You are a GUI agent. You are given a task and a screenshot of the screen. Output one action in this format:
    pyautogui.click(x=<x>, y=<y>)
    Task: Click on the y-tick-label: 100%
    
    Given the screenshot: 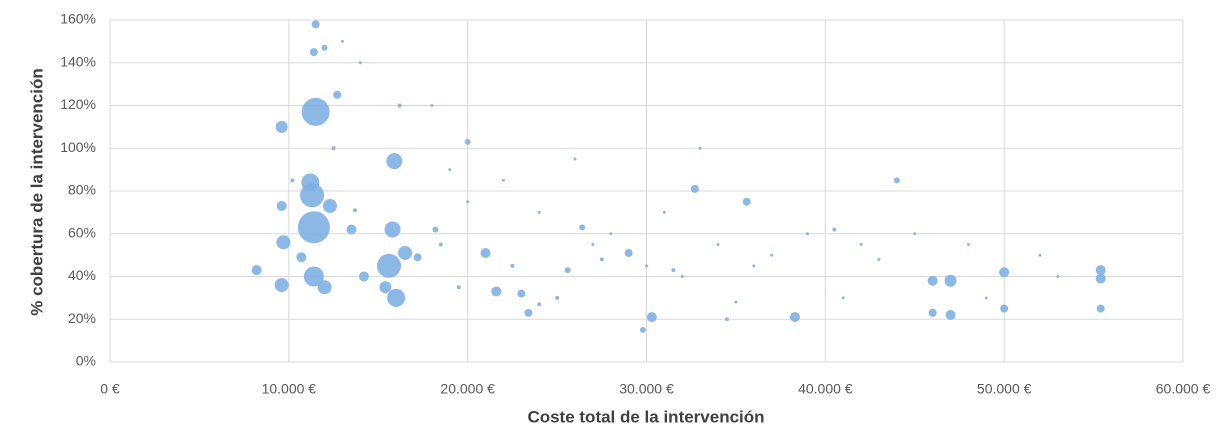 What is the action you would take?
    pyautogui.click(x=78, y=147)
    